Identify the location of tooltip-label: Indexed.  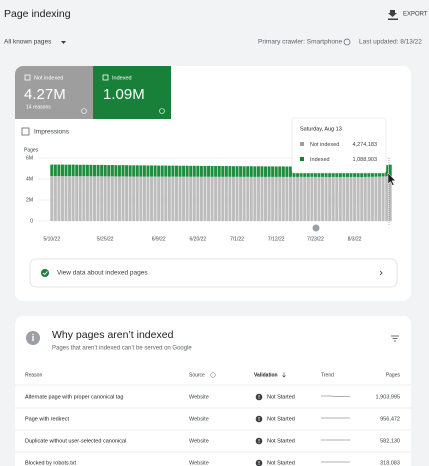
(320, 160).